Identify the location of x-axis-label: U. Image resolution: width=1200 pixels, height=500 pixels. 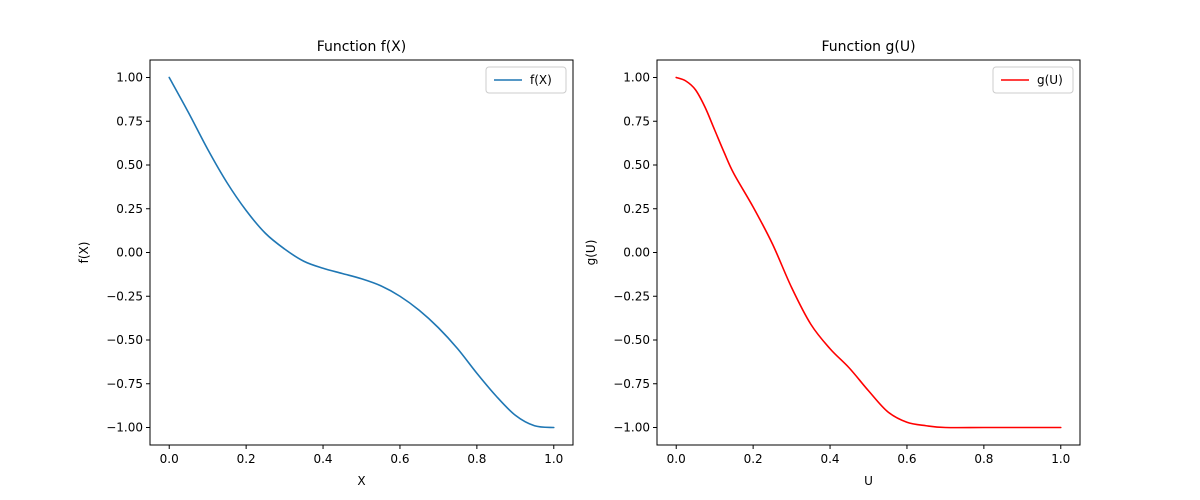
(868, 481).